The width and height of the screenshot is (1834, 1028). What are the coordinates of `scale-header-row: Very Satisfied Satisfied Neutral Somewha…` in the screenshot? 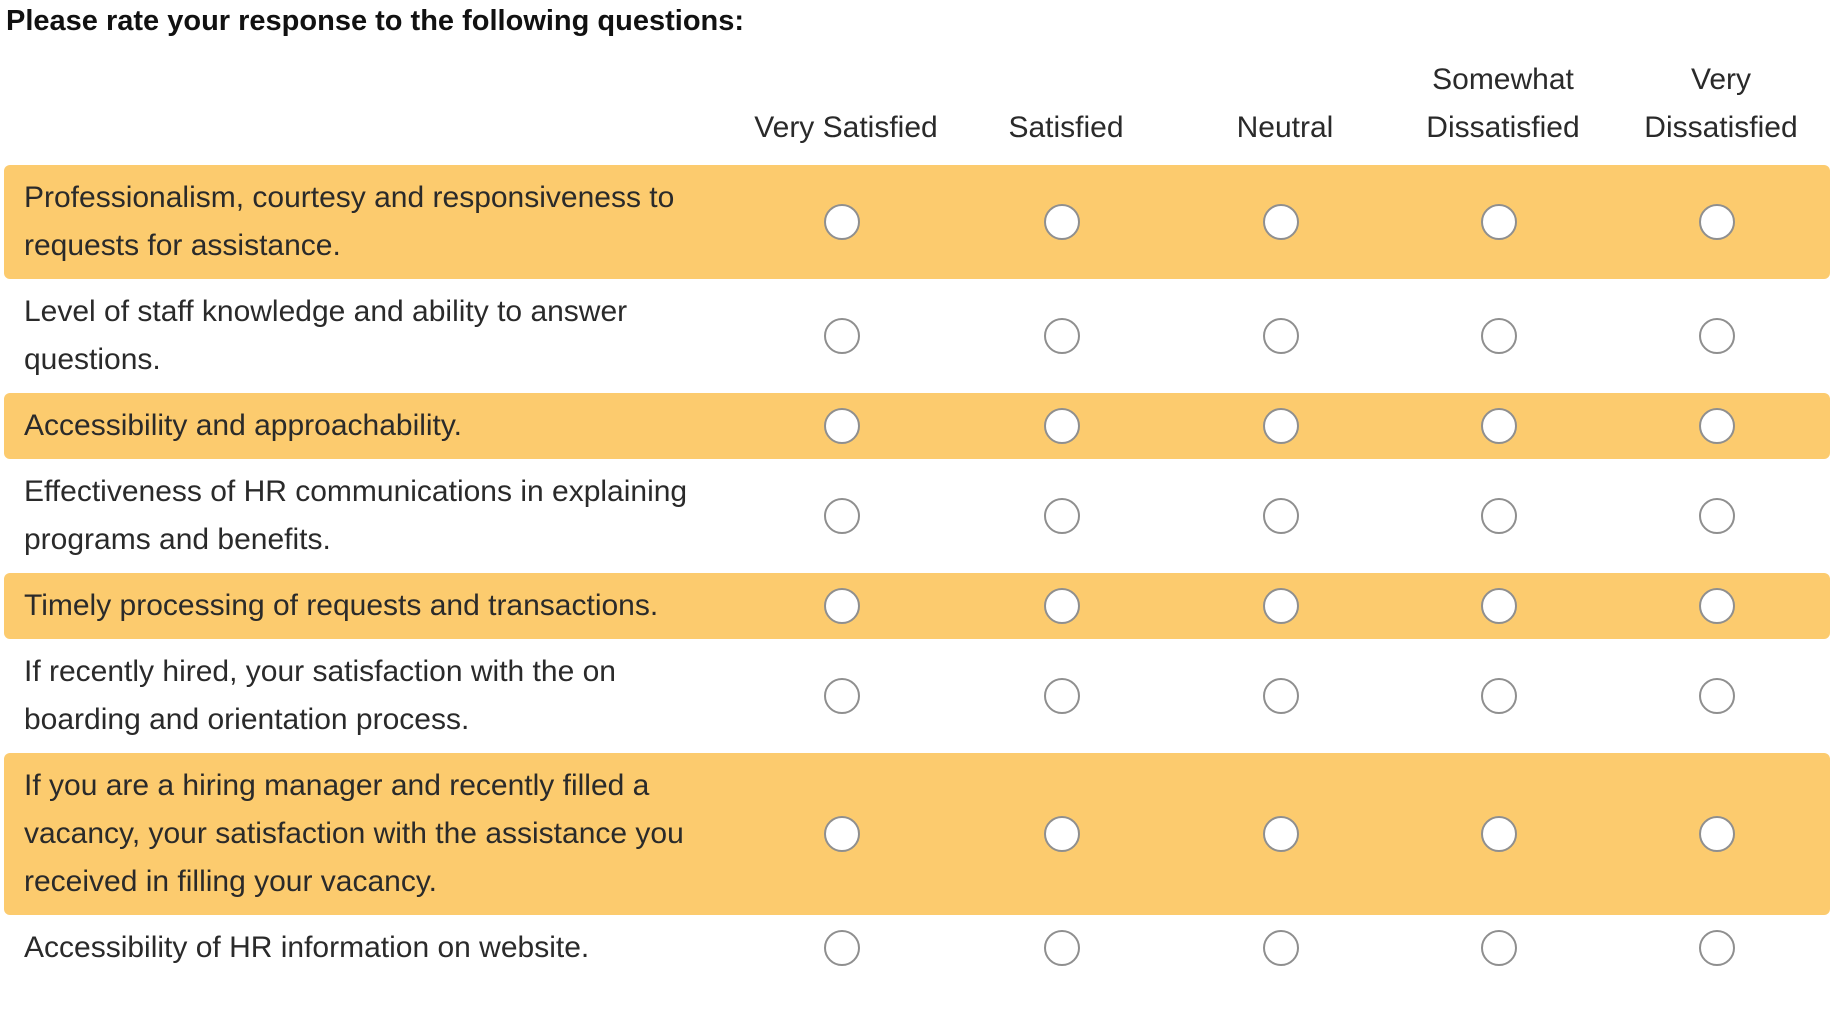 It's located at (917, 110).